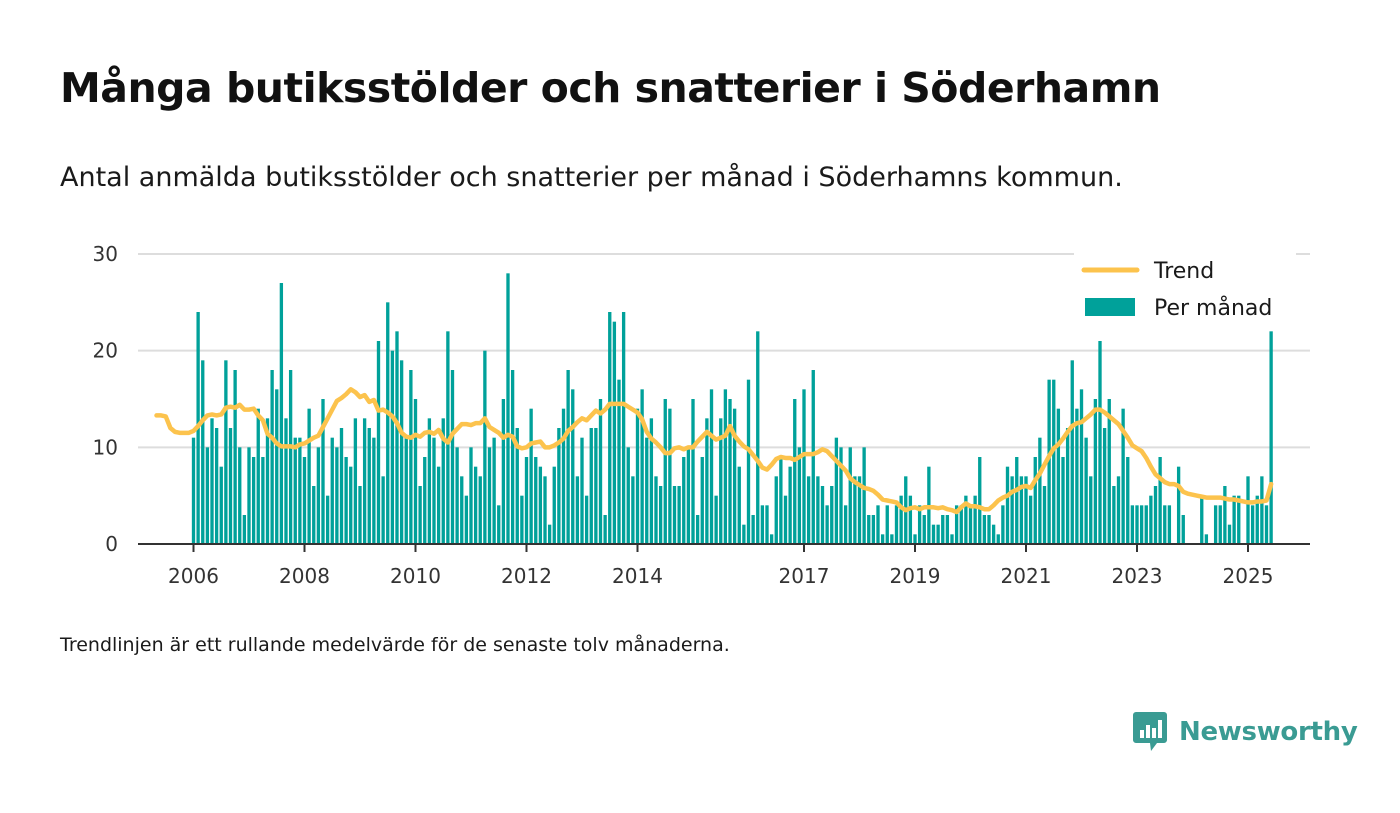  Describe the element at coordinates (415, 576) in the screenshot. I see `x-tick-label: 2010` at that location.